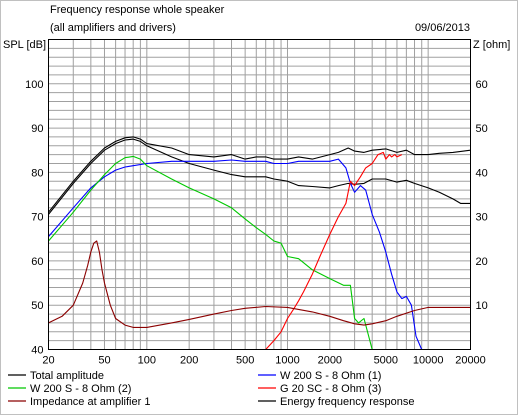  What do you see at coordinates (48, 361) in the screenshot?
I see `x-tick-label: 20` at bounding box center [48, 361].